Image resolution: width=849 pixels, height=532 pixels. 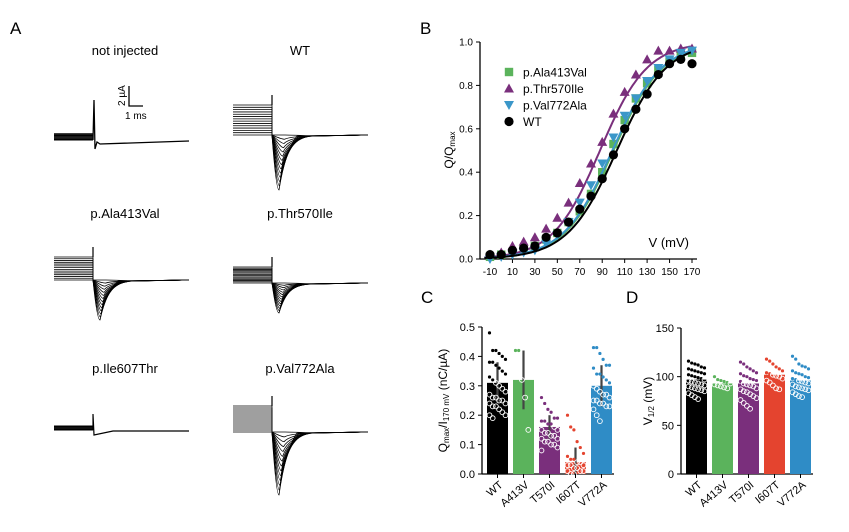 What do you see at coordinates (466, 129) in the screenshot?
I see `y-tick-label: 0.6` at bounding box center [466, 129].